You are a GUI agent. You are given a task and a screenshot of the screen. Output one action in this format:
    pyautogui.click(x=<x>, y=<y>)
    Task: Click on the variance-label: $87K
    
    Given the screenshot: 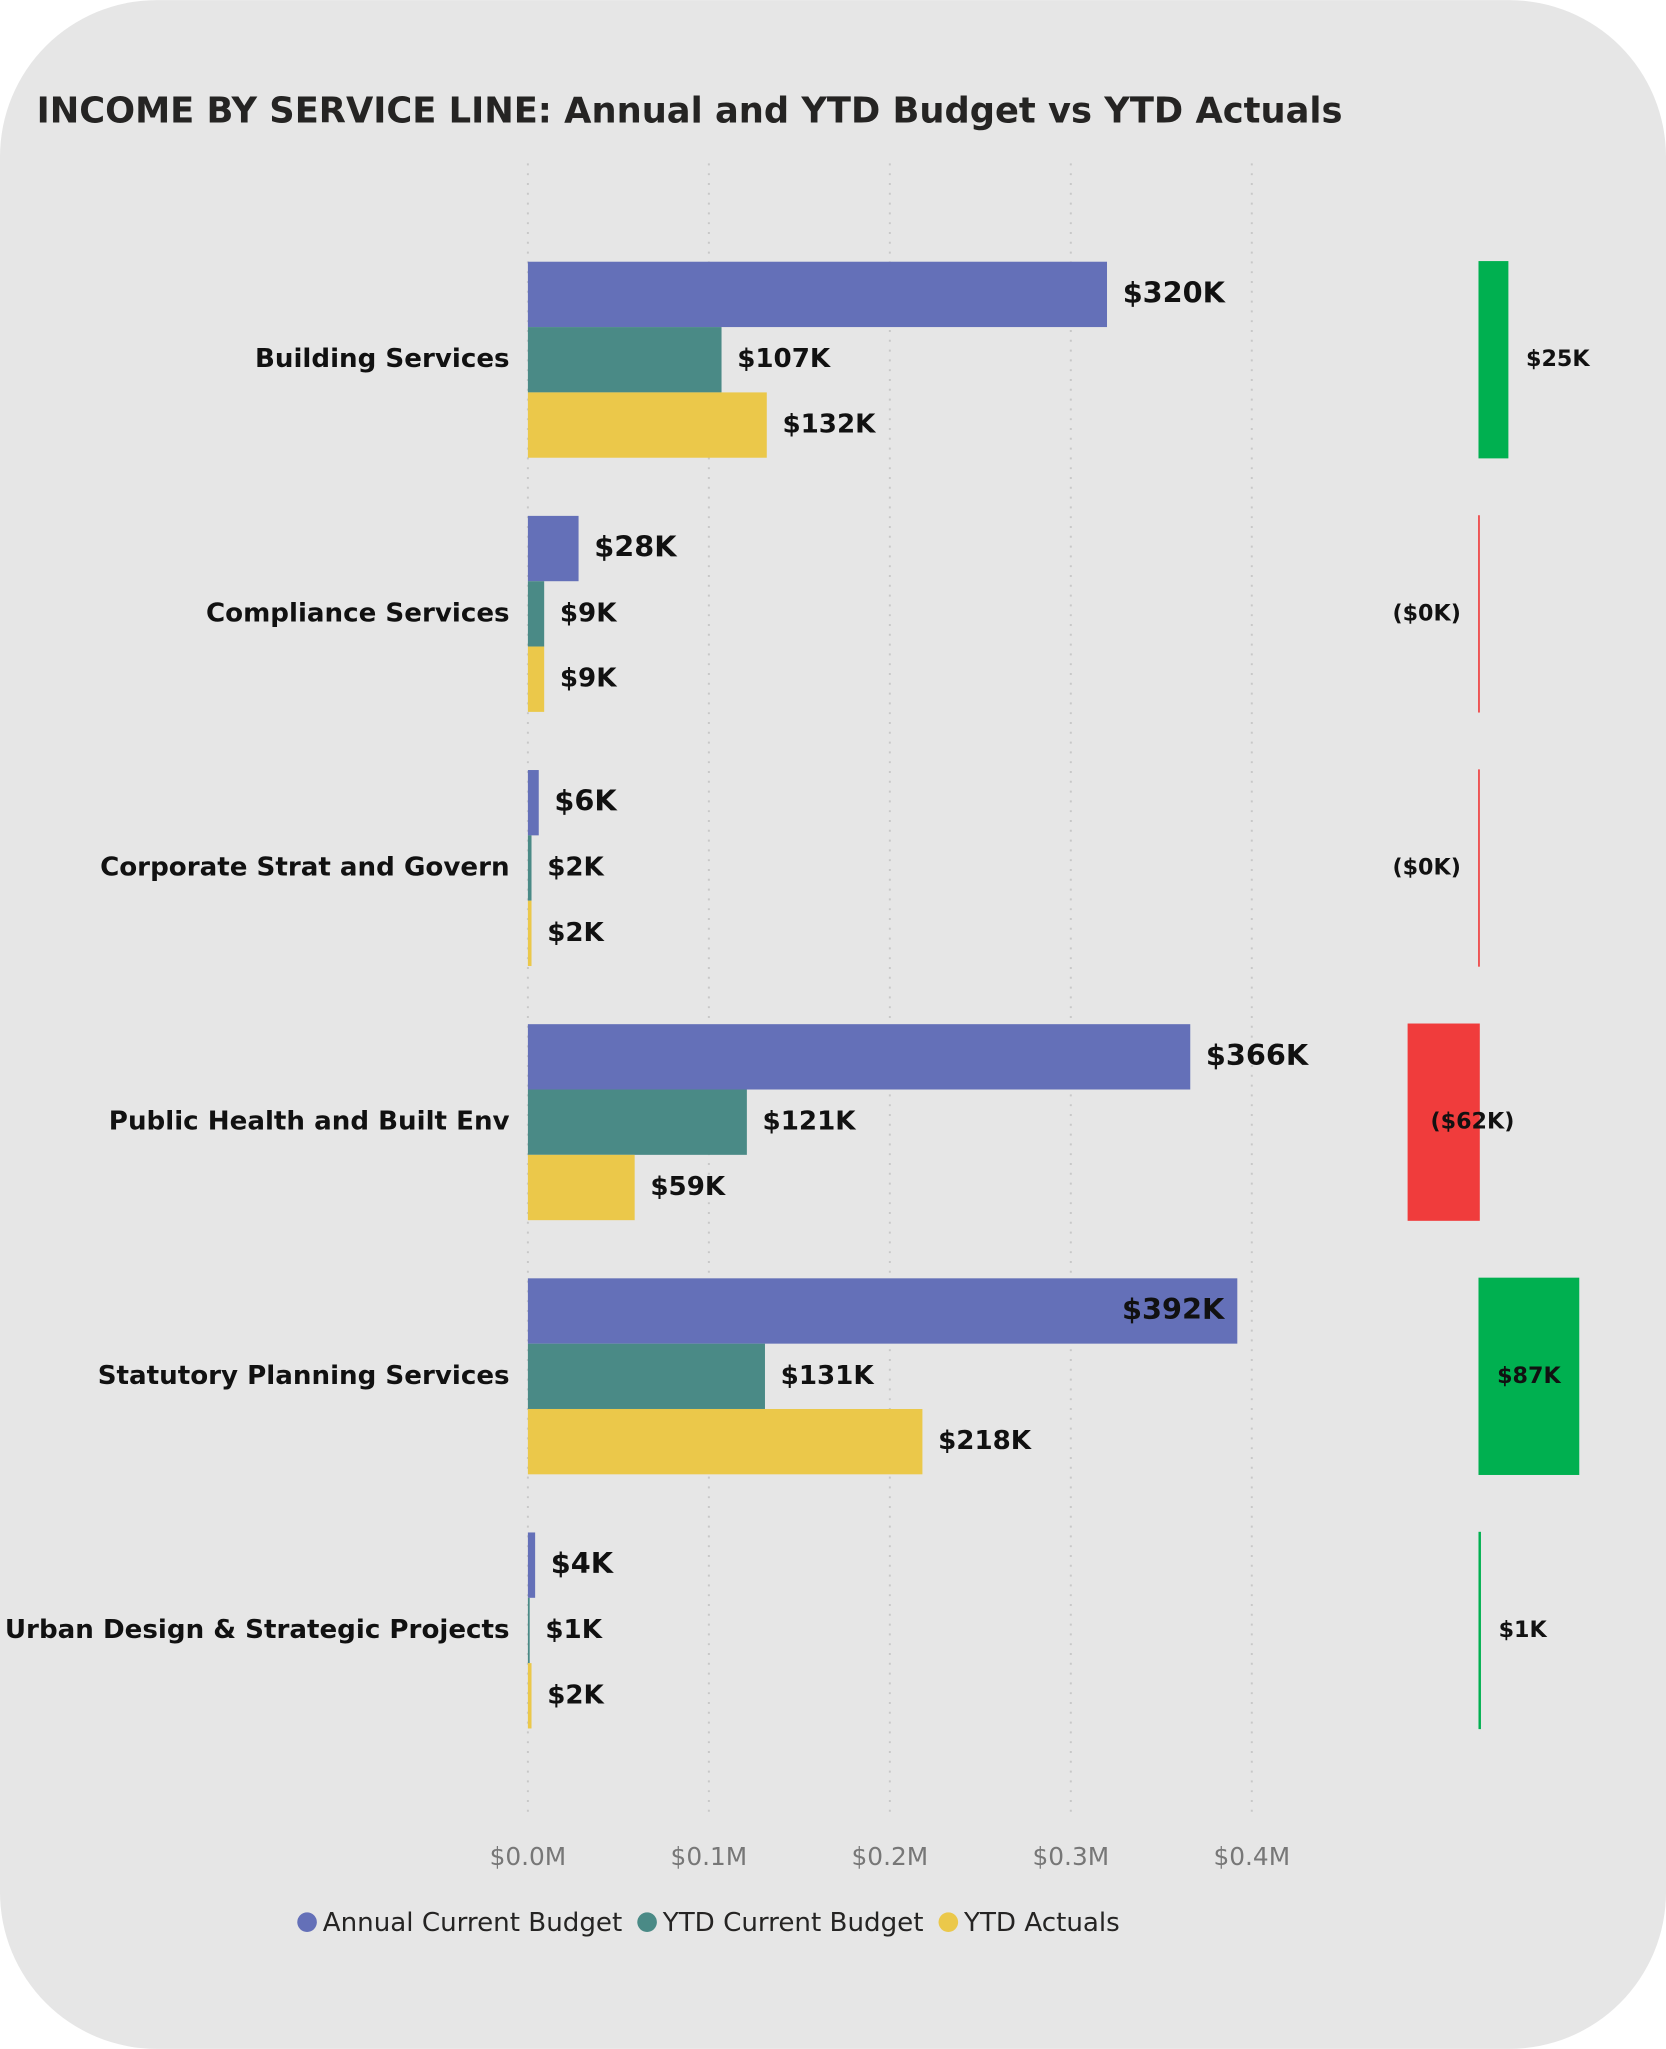 What is the action you would take?
    pyautogui.click(x=1529, y=1376)
    